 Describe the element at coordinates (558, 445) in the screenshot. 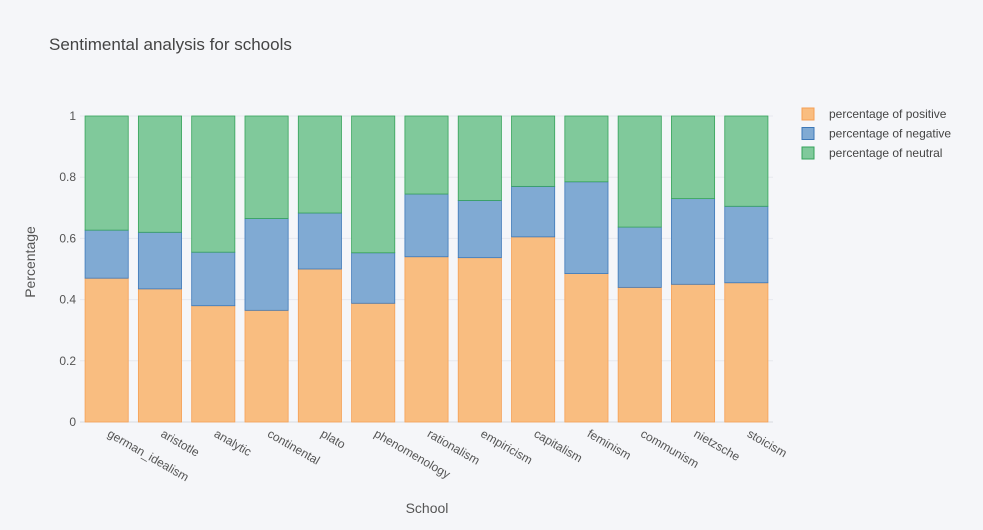

I see `x-tick-label: capitalism` at that location.